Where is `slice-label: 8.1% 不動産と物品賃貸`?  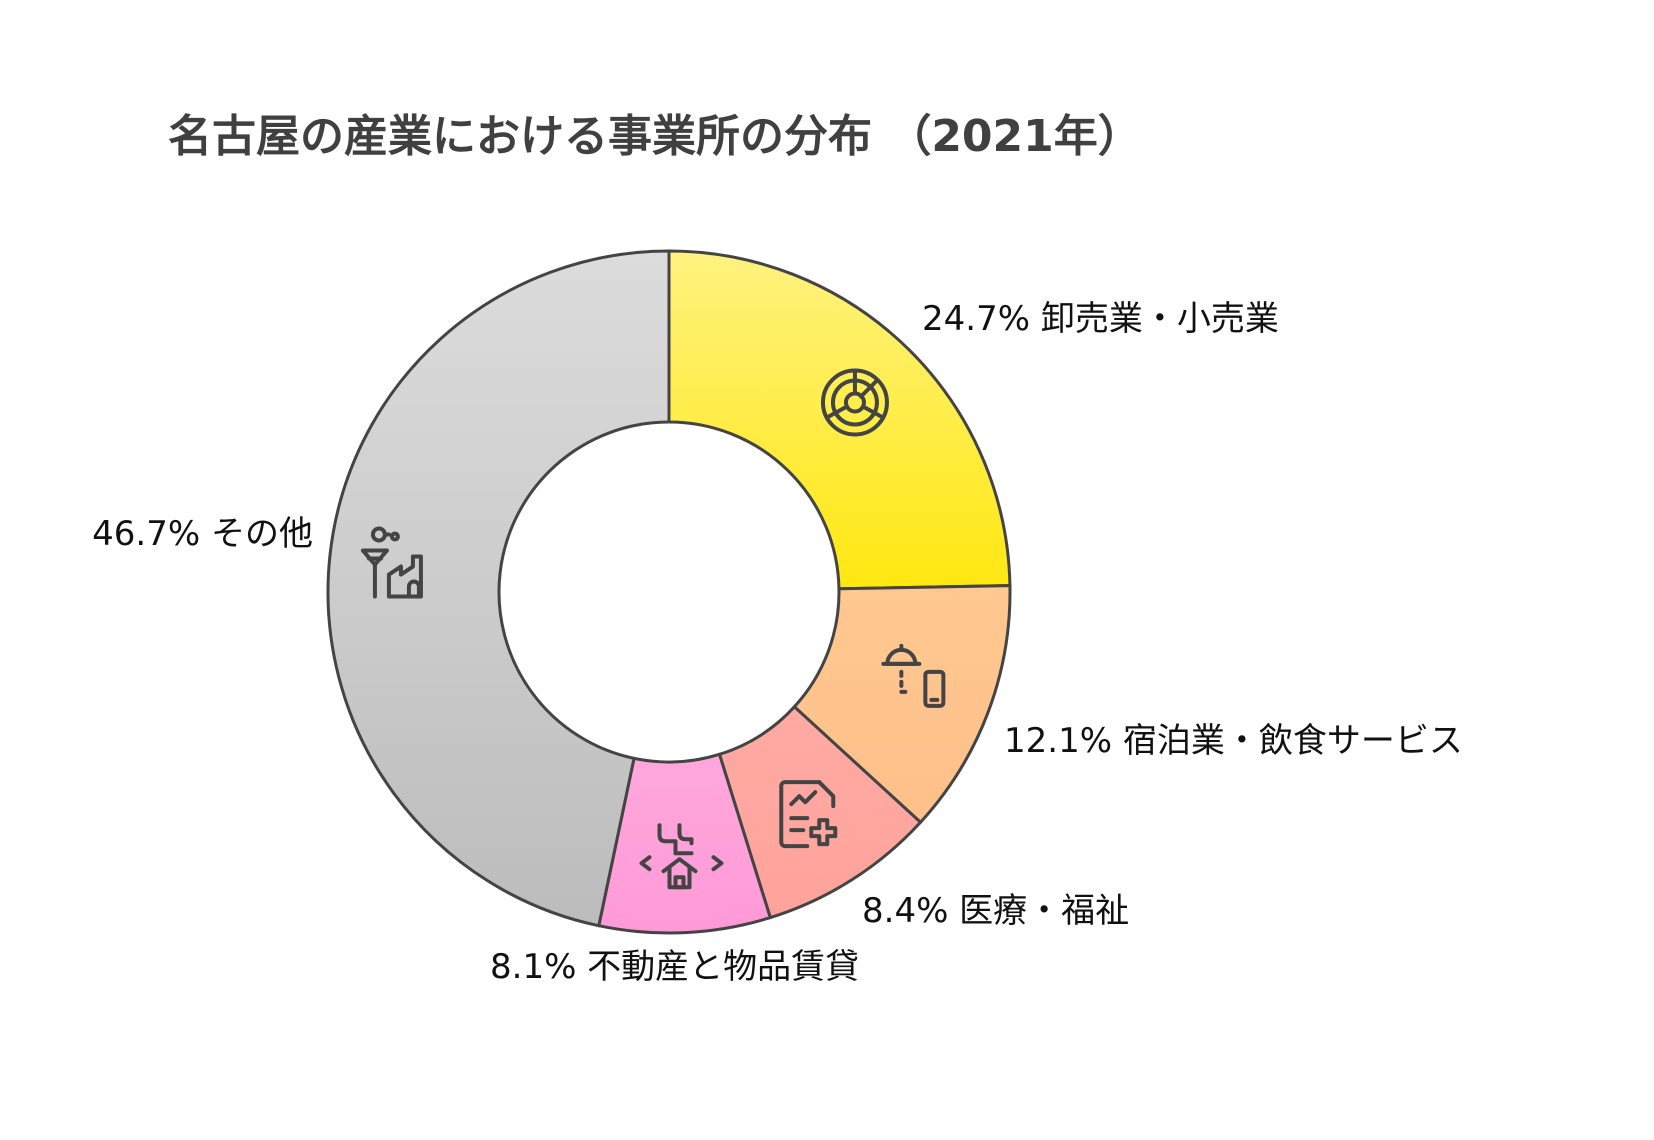 slice-label: 8.1% 不動産と物品賃貸 is located at coordinates (674, 967).